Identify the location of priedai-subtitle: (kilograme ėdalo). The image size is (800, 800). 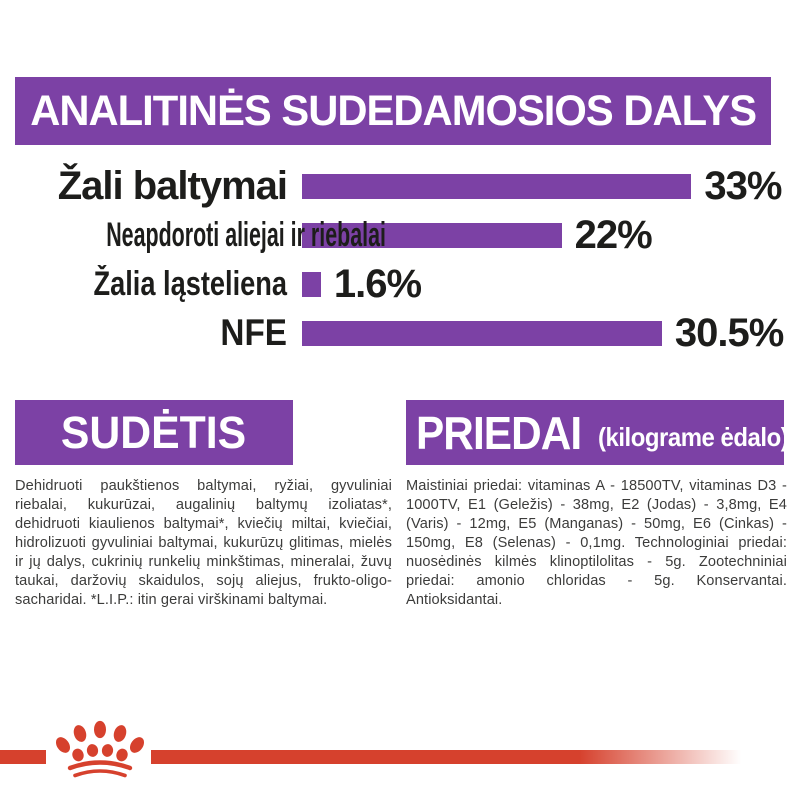
(693, 437).